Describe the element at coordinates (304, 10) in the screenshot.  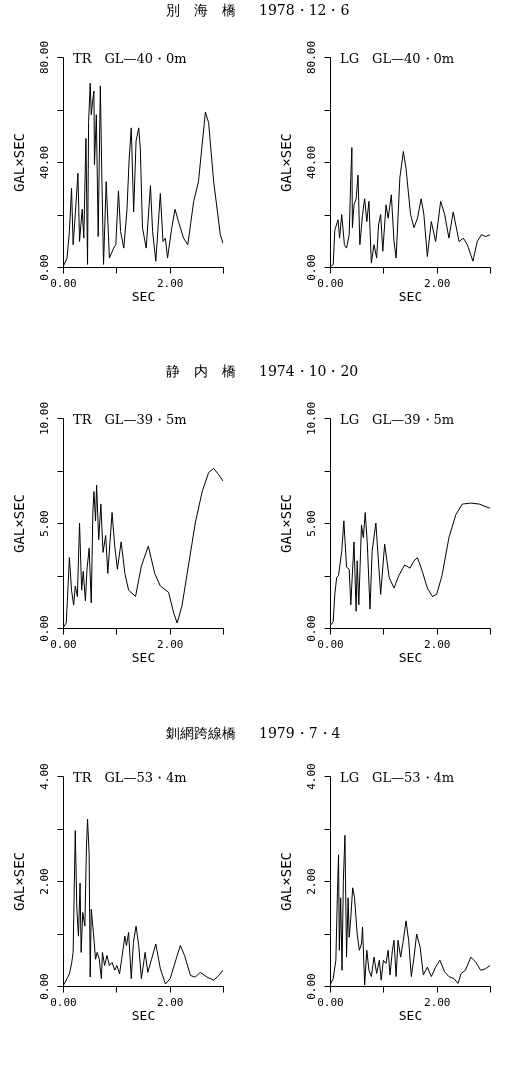
I see `chart-title: 1978・12・6` at that location.